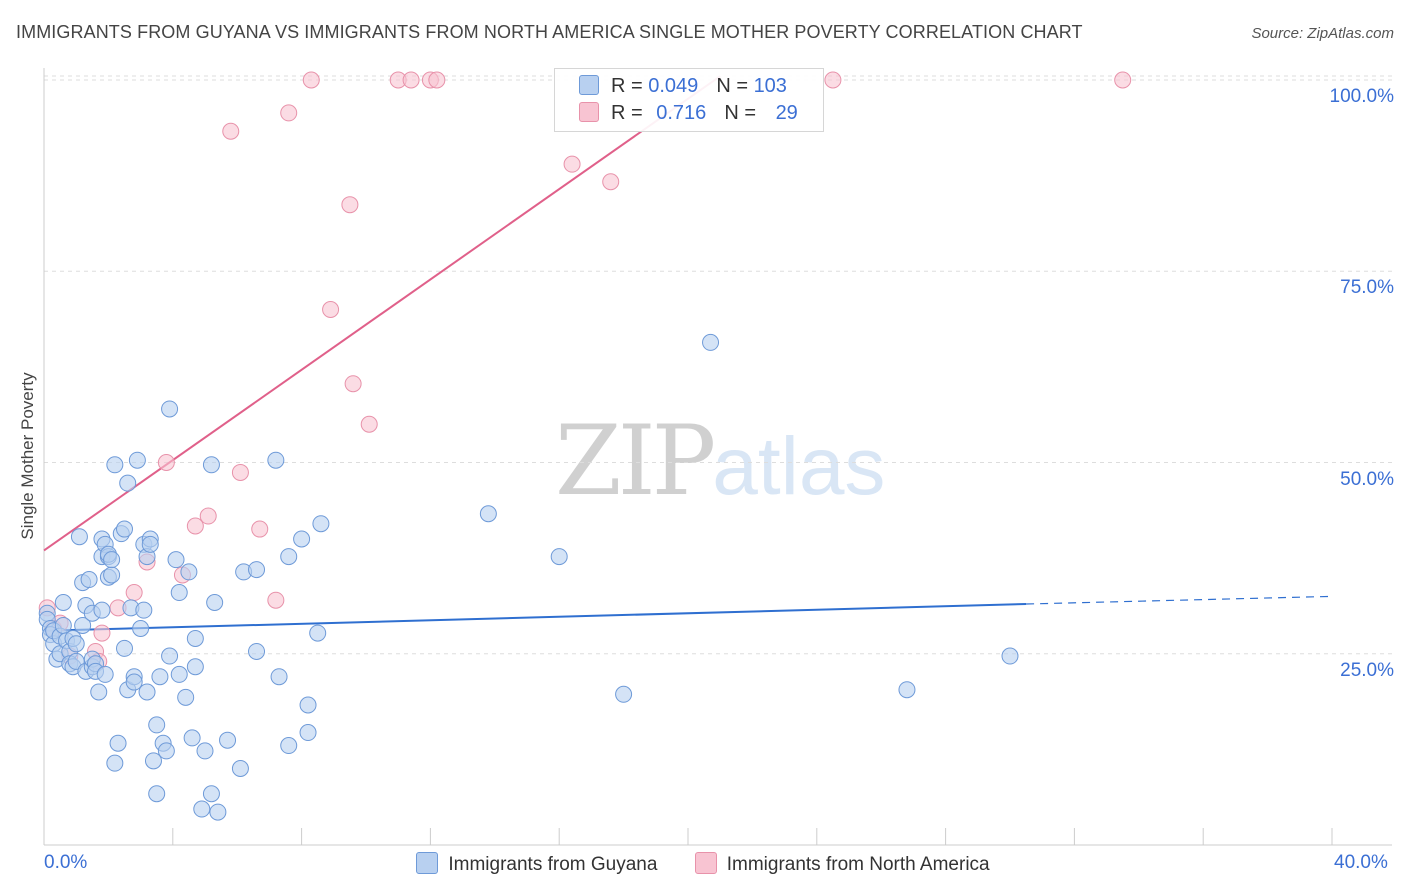 This screenshot has width=1406, height=892. What do you see at coordinates (1361, 96) in the screenshot?
I see `y-tick-label: 100.0%` at bounding box center [1361, 96].